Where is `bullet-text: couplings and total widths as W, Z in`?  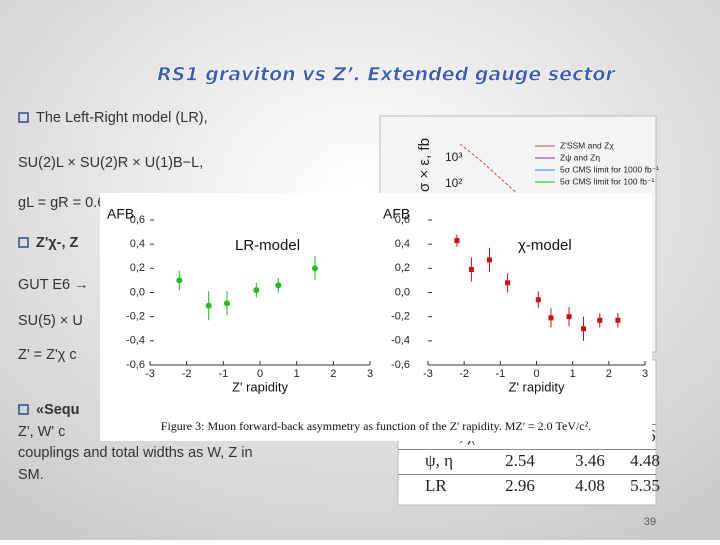 bullet-text: couplings and total widths as W, Z in is located at coordinates (135, 453).